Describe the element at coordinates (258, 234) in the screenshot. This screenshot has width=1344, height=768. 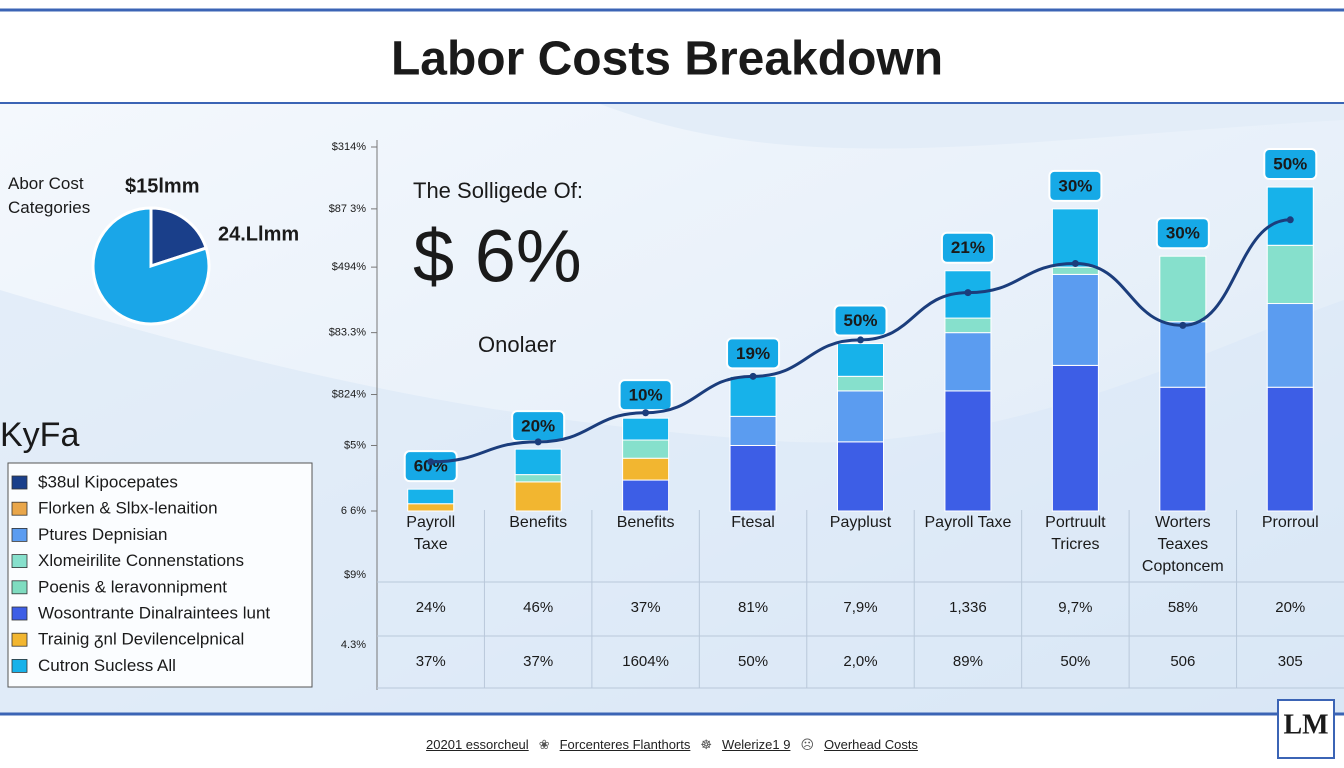
I see `pie-label: 24.Llmm` at that location.